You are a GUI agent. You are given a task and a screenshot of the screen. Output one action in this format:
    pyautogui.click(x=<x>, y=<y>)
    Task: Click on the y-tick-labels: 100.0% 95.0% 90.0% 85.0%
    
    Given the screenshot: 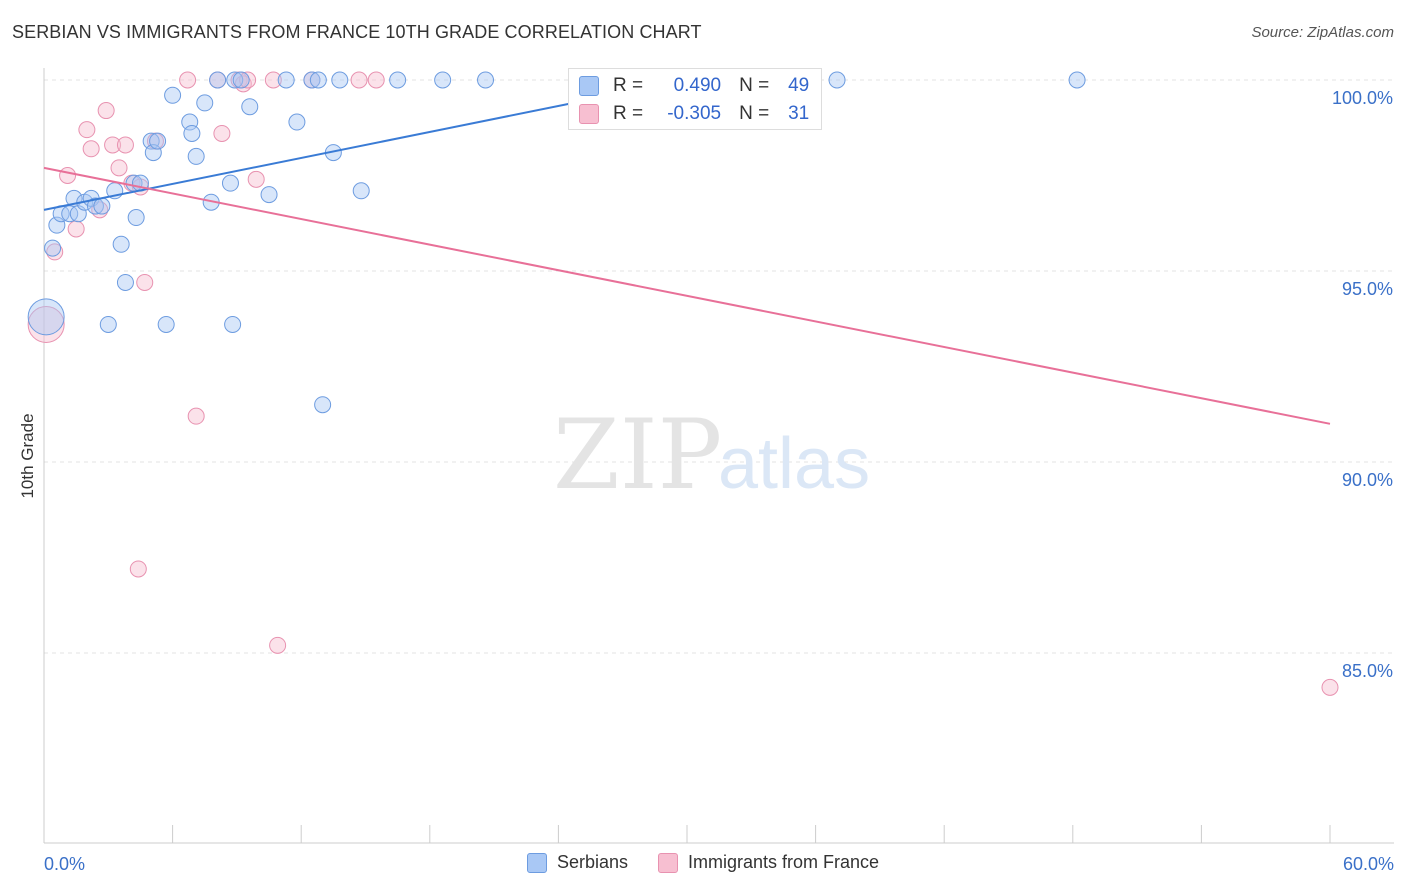 What is the action you would take?
    pyautogui.click(x=1362, y=384)
    